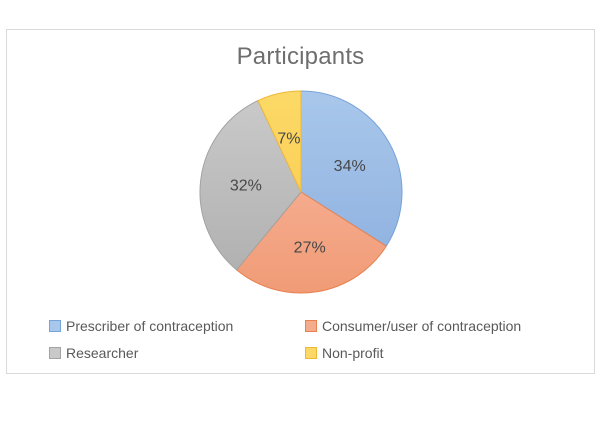 The height and width of the screenshot is (422, 605). What do you see at coordinates (300, 56) in the screenshot?
I see `chart-title: Participants` at bounding box center [300, 56].